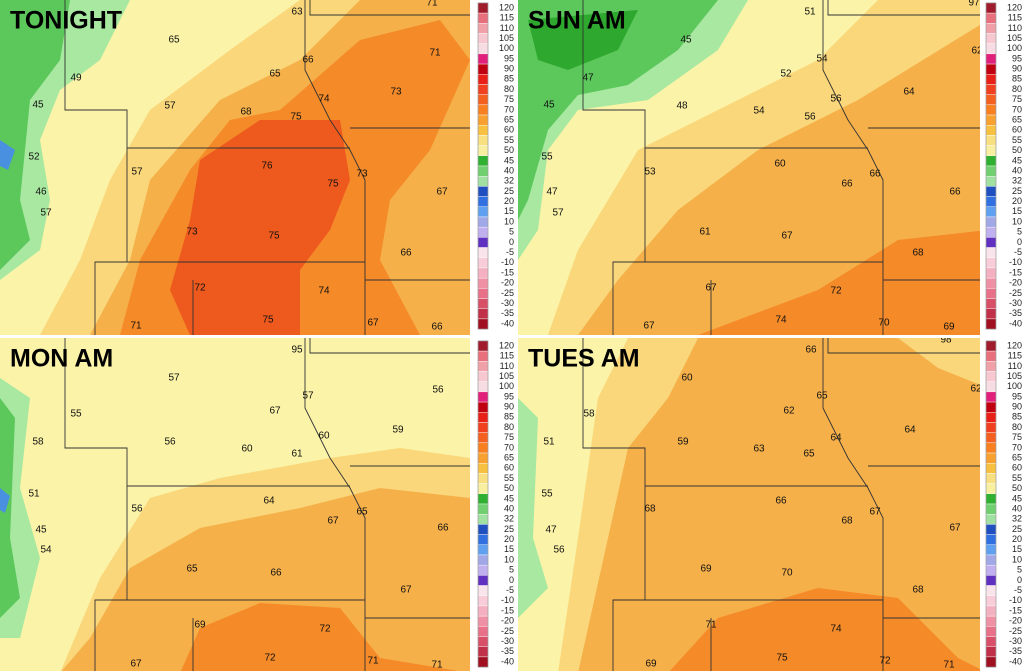 The height and width of the screenshot is (671, 1024). I want to click on legend-label: 20, so click(1017, 539).